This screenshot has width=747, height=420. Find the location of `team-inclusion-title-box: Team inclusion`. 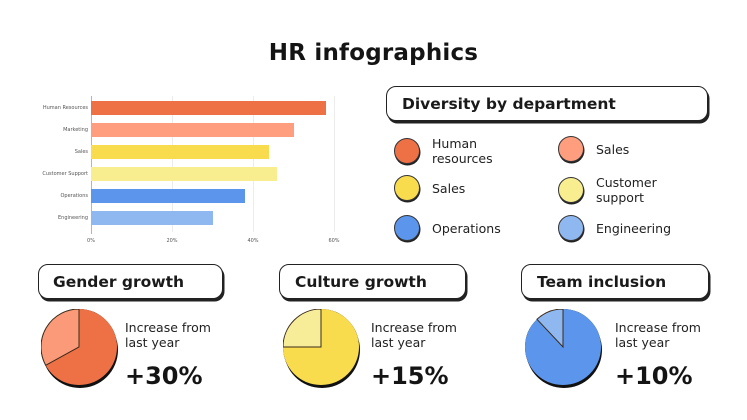

team-inclusion-title-box: Team inclusion is located at coordinates (615, 281).